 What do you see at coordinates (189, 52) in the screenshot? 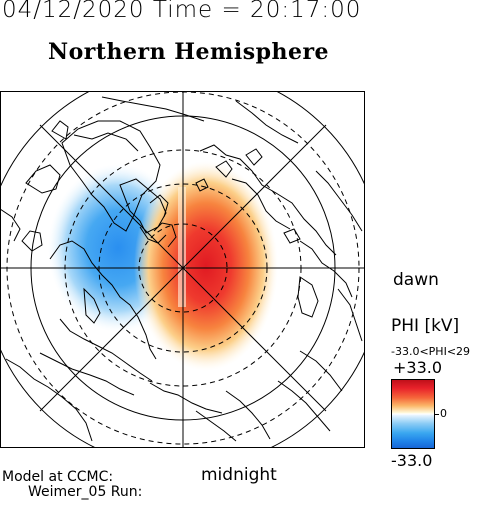
I see `hemisphere-title: Northern Hemisphere` at bounding box center [189, 52].